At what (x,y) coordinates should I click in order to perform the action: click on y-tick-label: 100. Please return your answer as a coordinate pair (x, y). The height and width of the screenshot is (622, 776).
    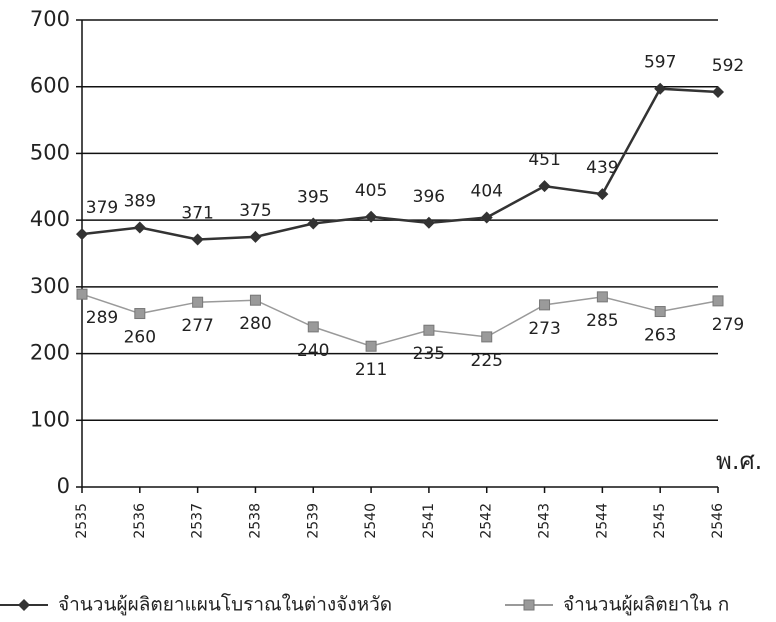
    Looking at the image, I should click on (50, 419).